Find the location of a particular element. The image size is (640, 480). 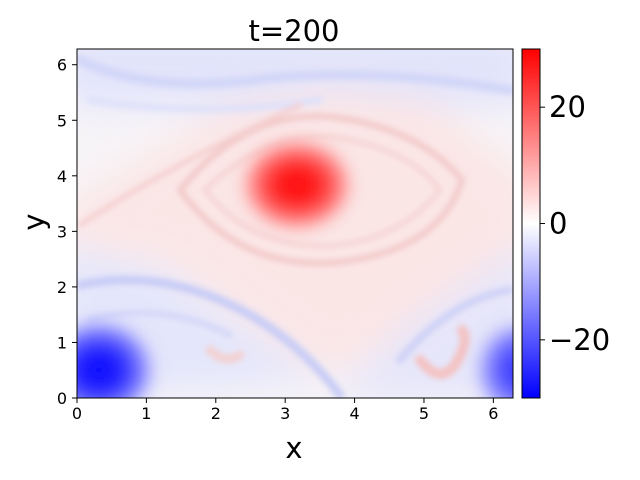

colorbar-axis: −20 0 20 is located at coordinates (575, 223).